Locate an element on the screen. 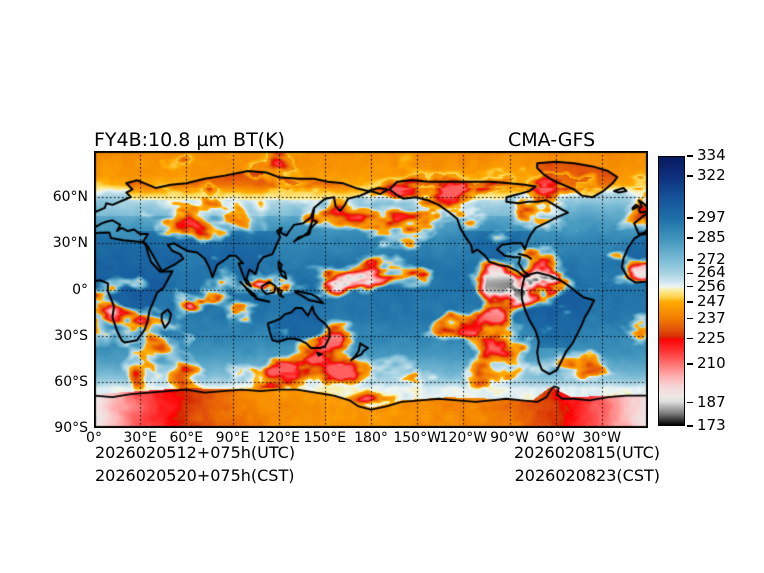  y-tick-label: 60°N is located at coordinates (70, 197).